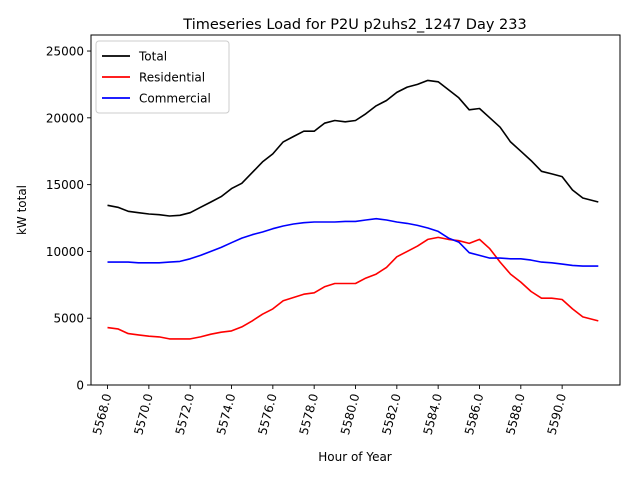 The image size is (640, 484). I want to click on legend-label-residential: Residential, so click(172, 78).